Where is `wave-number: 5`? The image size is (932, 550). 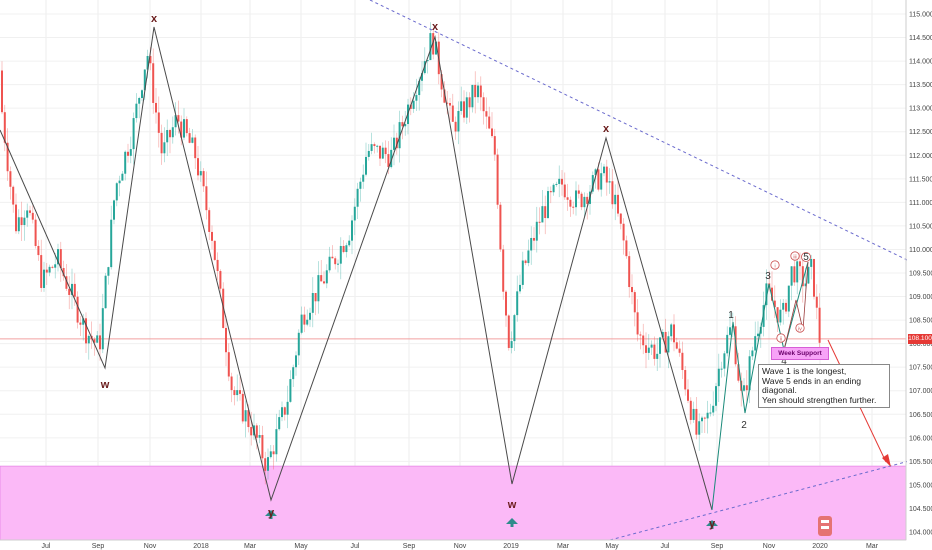 wave-number: 5 is located at coordinates (806, 257).